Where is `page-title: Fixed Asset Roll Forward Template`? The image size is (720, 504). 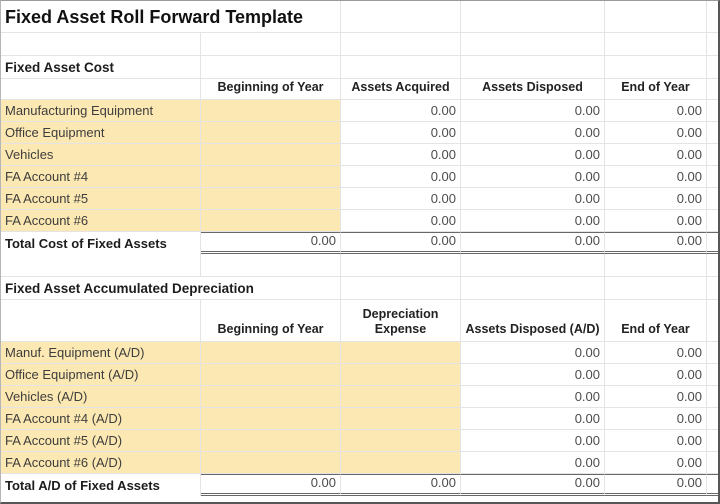 page-title: Fixed Asset Roll Forward Template is located at coordinates (171, 16).